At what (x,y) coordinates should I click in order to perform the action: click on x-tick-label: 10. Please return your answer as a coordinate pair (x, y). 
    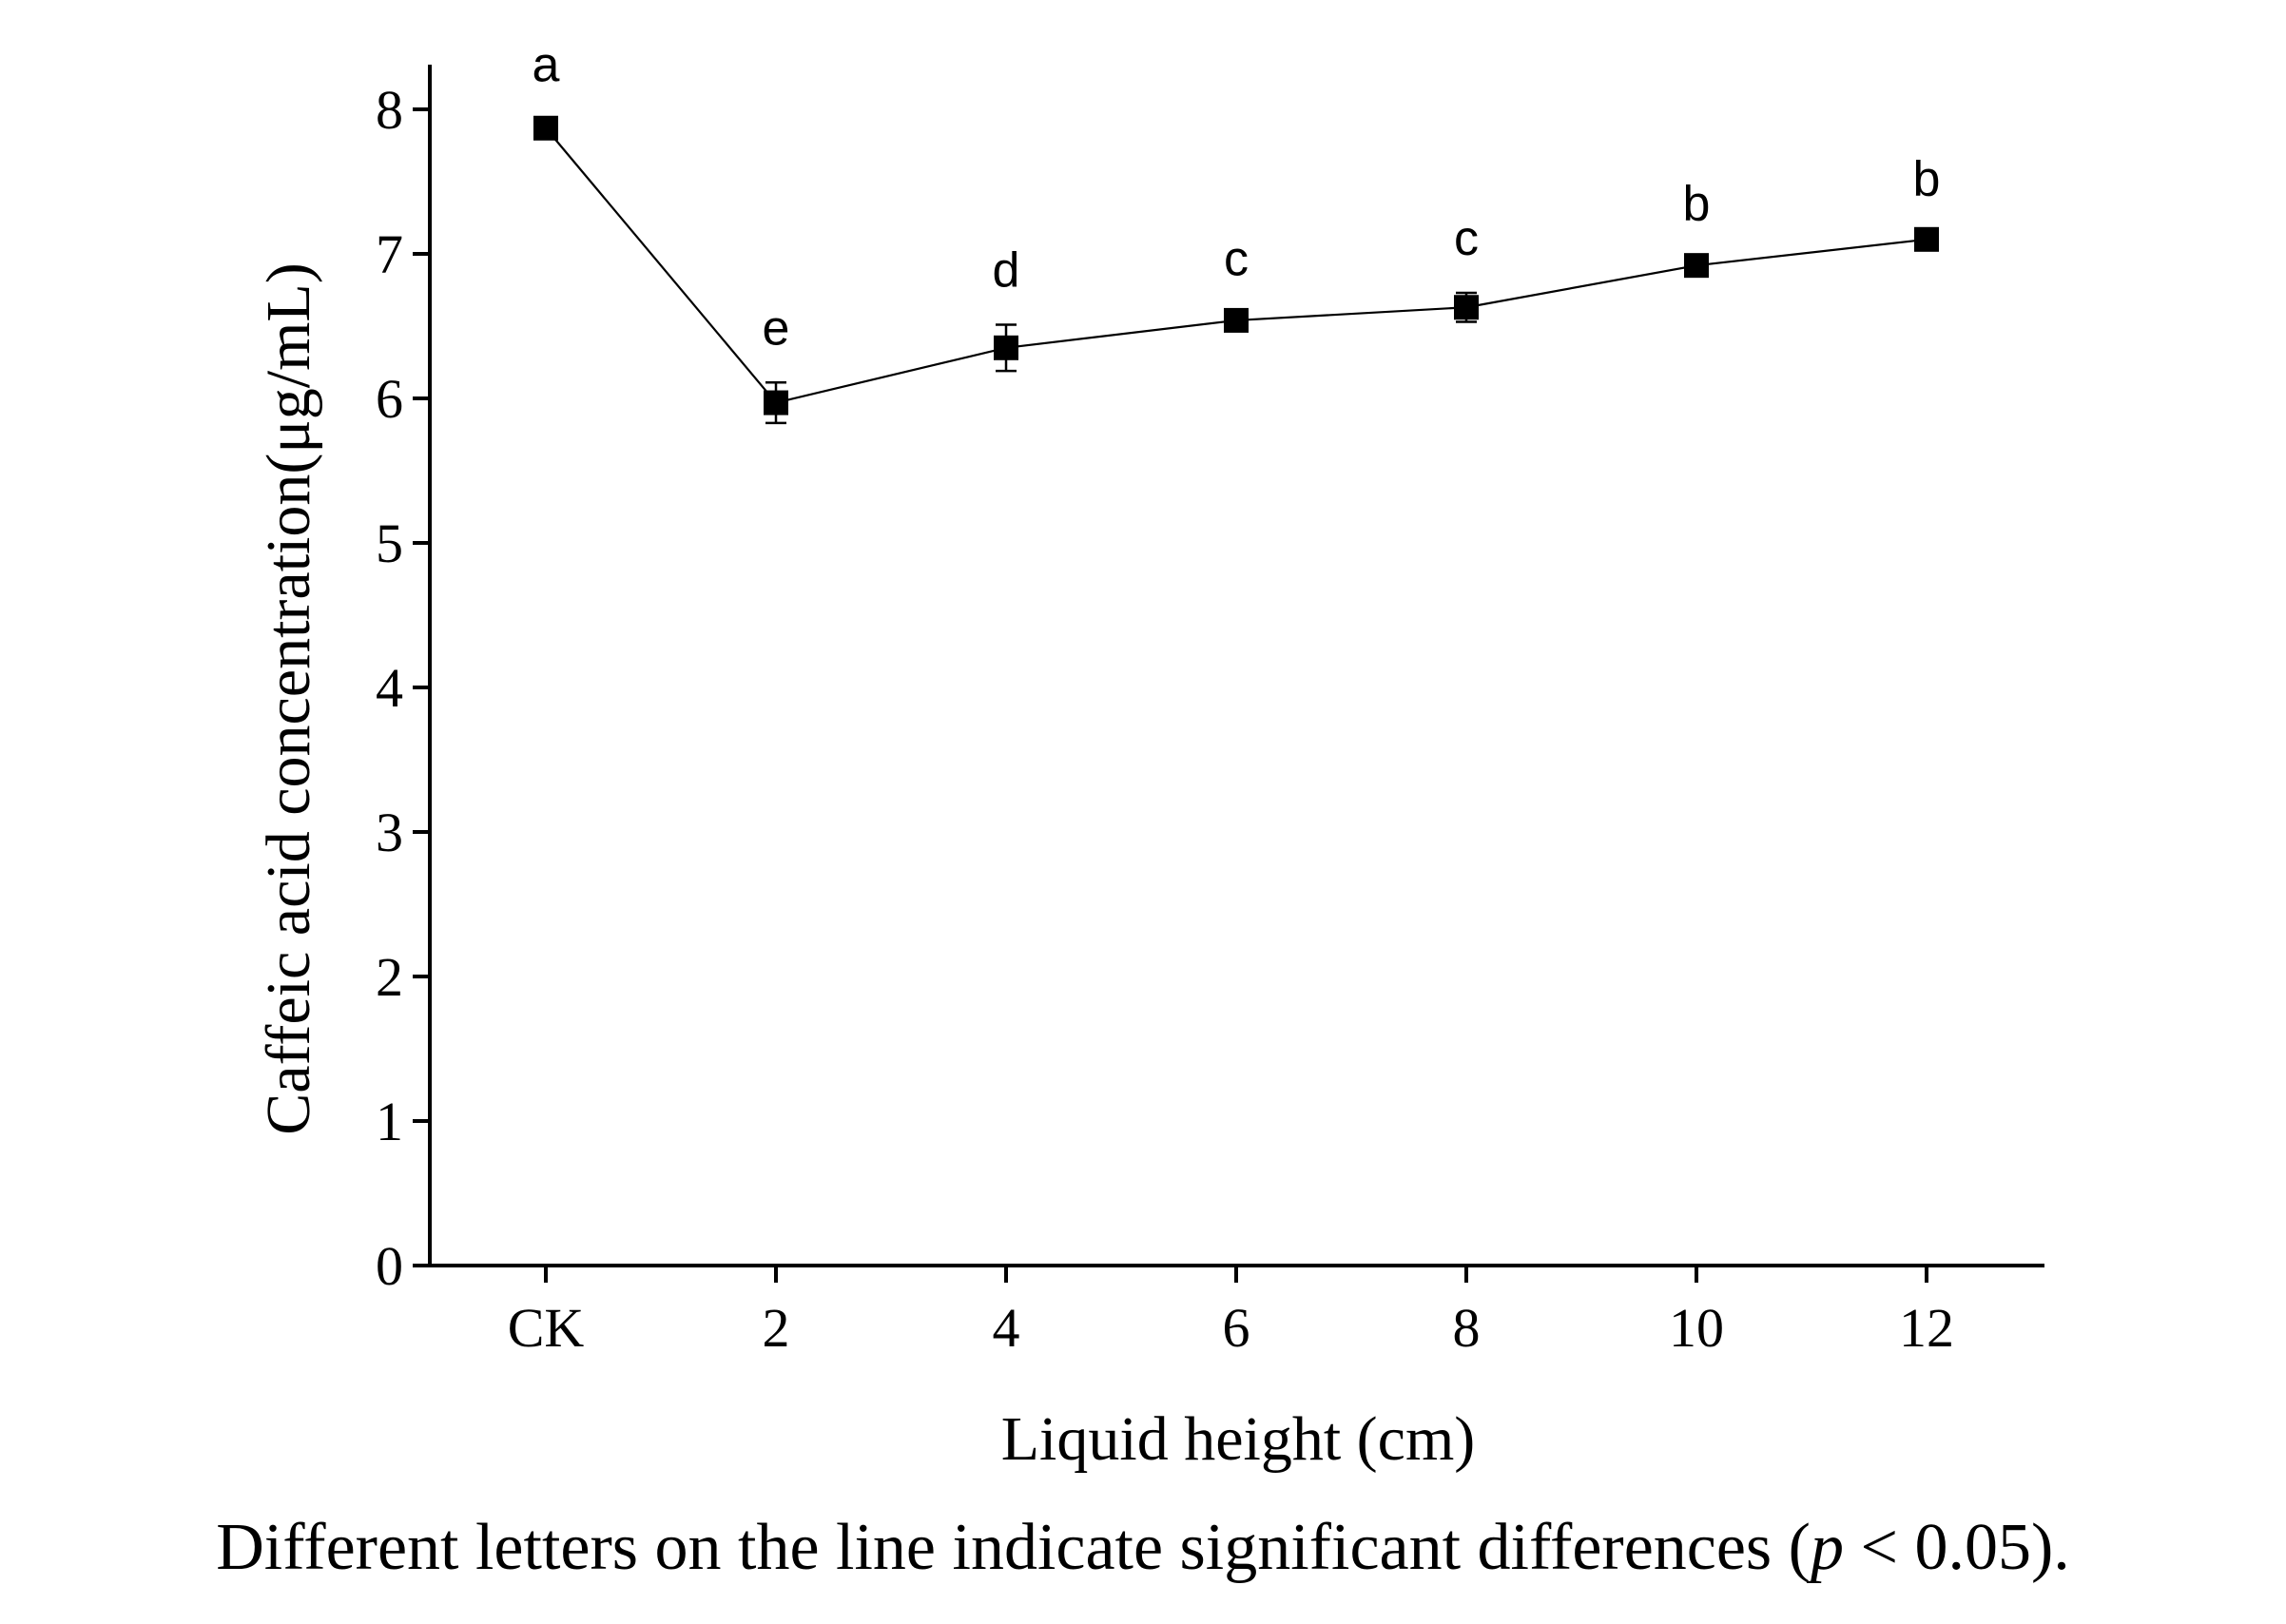
    Looking at the image, I should click on (1696, 1328).